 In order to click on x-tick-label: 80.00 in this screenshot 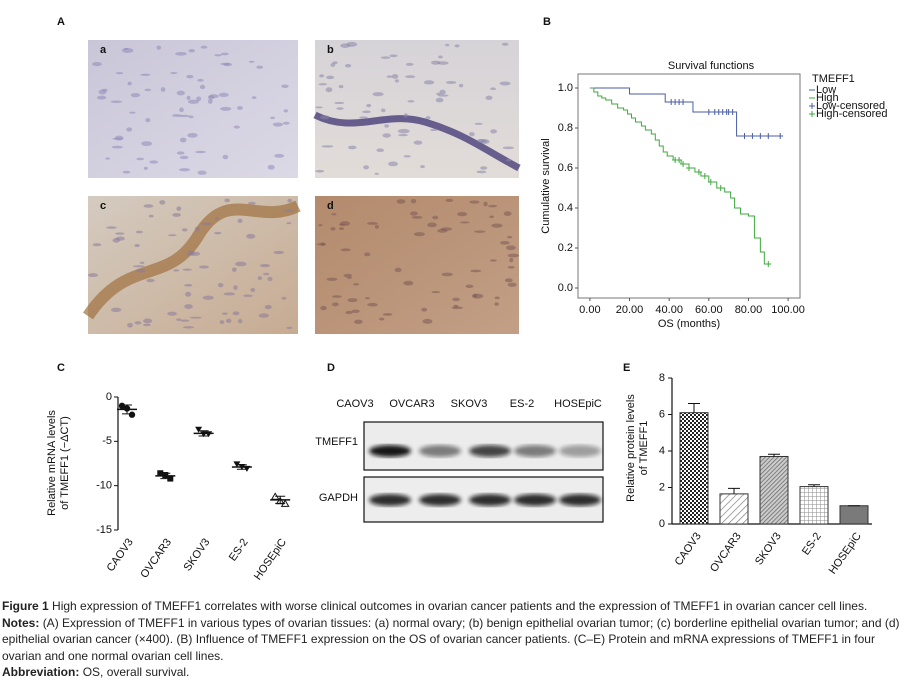, I will do `click(749, 310)`.